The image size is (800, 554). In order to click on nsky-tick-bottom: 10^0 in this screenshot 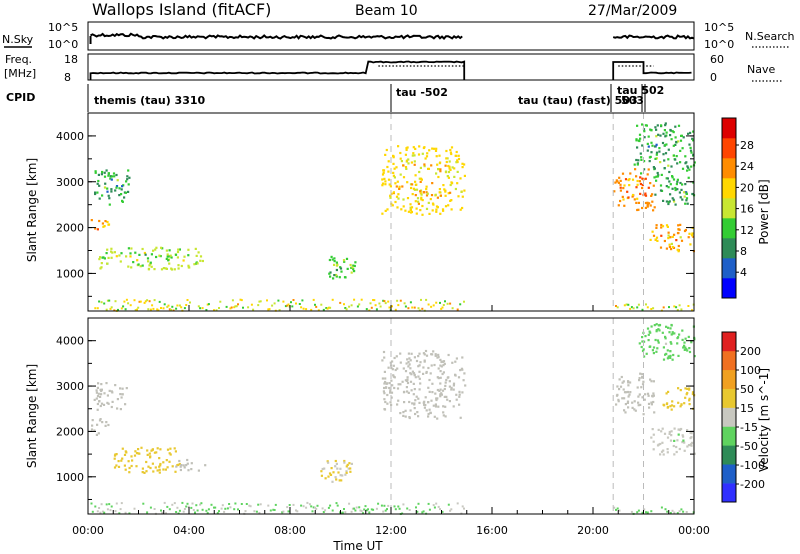, I will do `click(63, 44)`.